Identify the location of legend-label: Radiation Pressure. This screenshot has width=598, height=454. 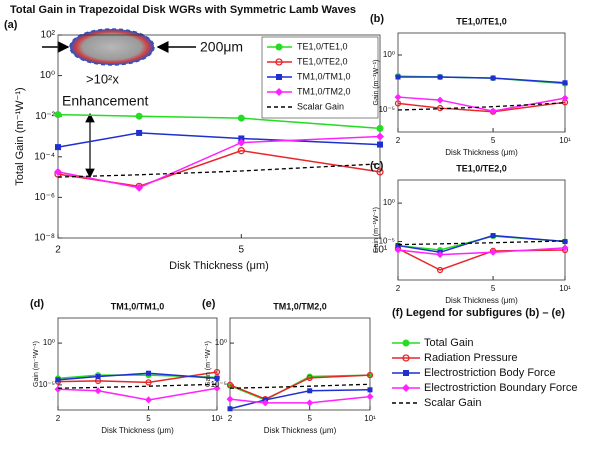
(471, 358).